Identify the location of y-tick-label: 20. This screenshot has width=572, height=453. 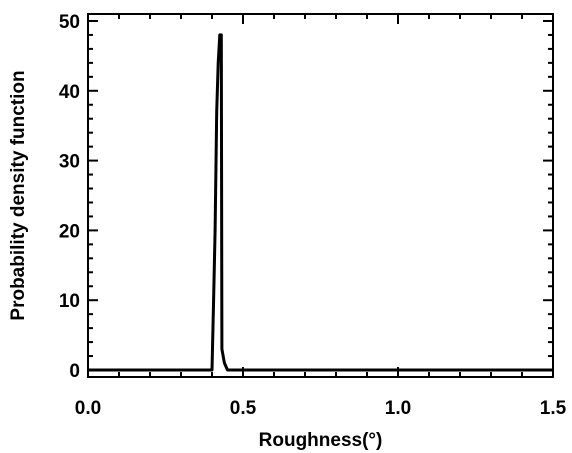
(69, 231).